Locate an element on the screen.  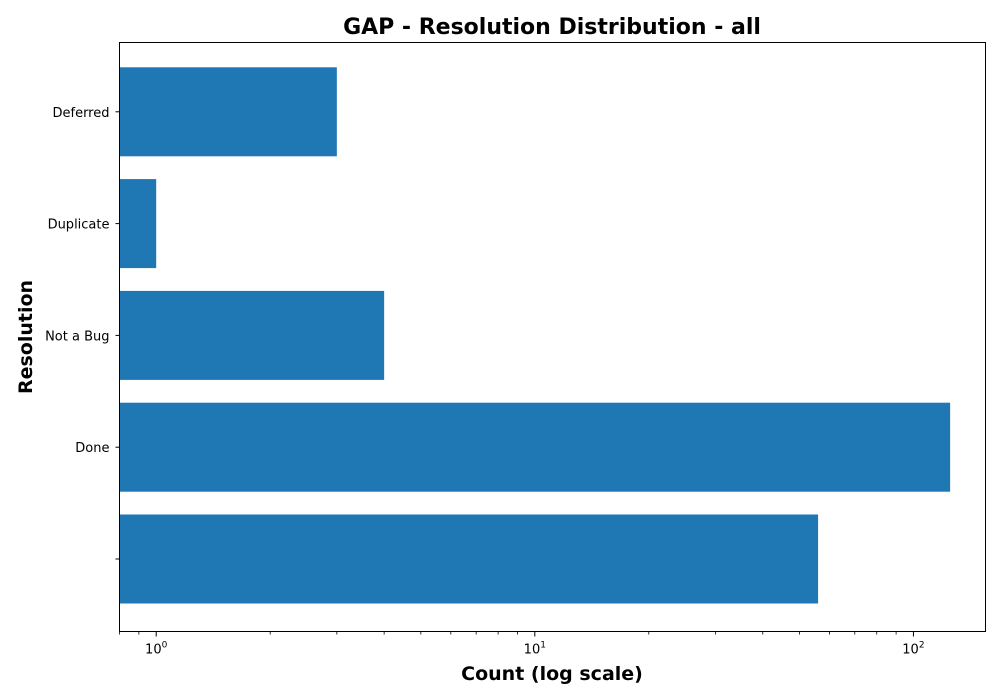
bar-unlabeled is located at coordinates (469, 559).